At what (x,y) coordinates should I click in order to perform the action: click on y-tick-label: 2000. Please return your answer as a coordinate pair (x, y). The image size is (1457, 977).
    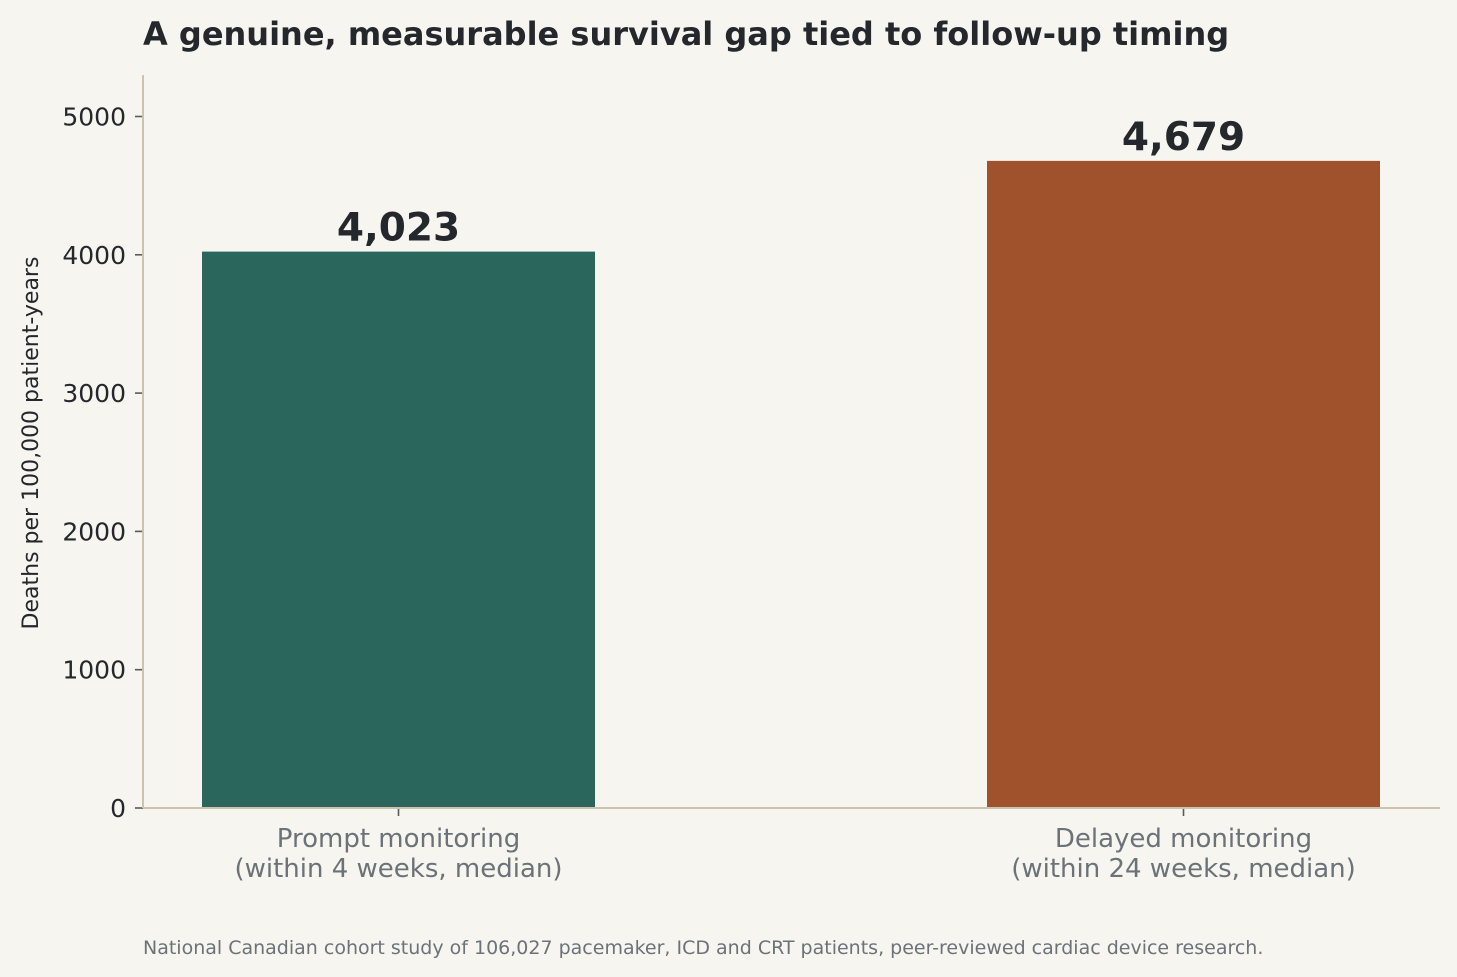
    Looking at the image, I should click on (94, 531).